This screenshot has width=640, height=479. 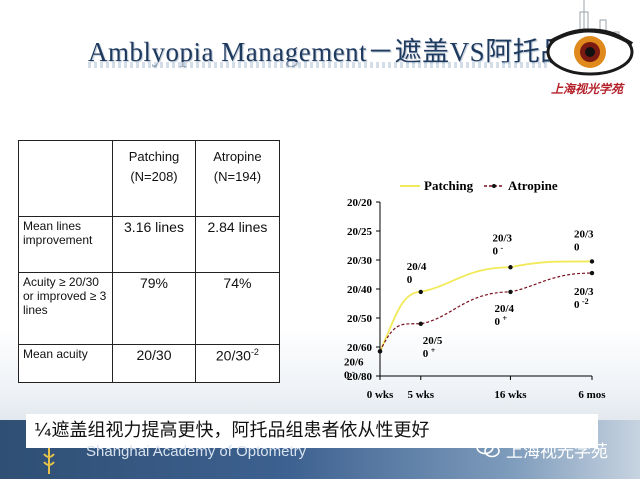 What do you see at coordinates (360, 290) in the screenshot?
I see `y-tick-label: 20/40` at bounding box center [360, 290].